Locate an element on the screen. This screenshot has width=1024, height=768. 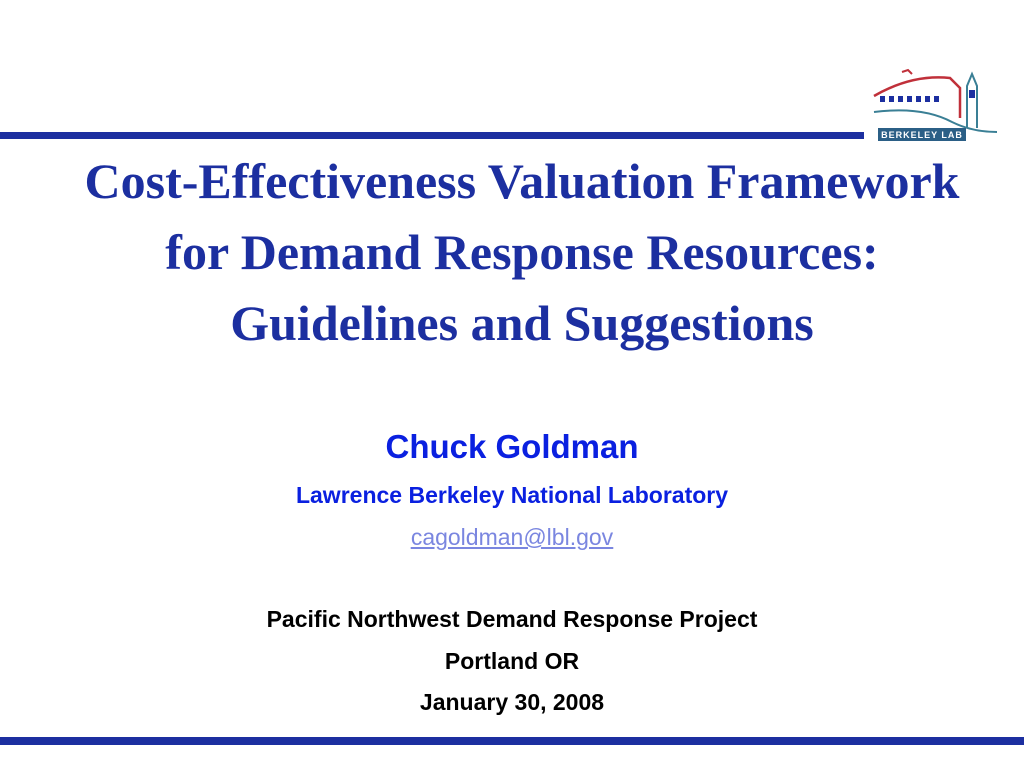
bottom-divider-bar is located at coordinates (512, 741).